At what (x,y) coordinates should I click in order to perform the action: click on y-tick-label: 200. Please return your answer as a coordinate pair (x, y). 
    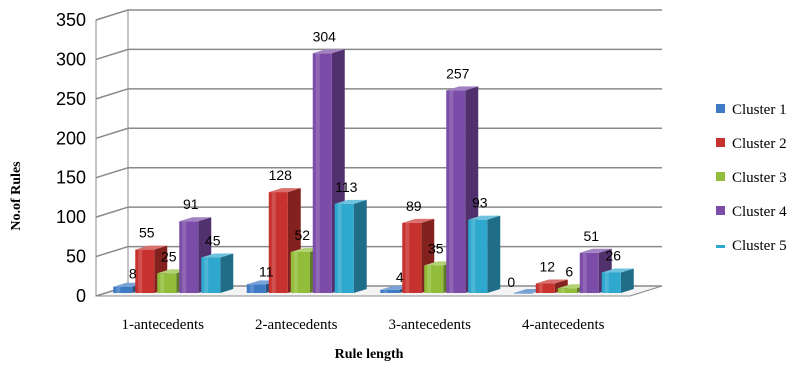
    Looking at the image, I should click on (71, 138).